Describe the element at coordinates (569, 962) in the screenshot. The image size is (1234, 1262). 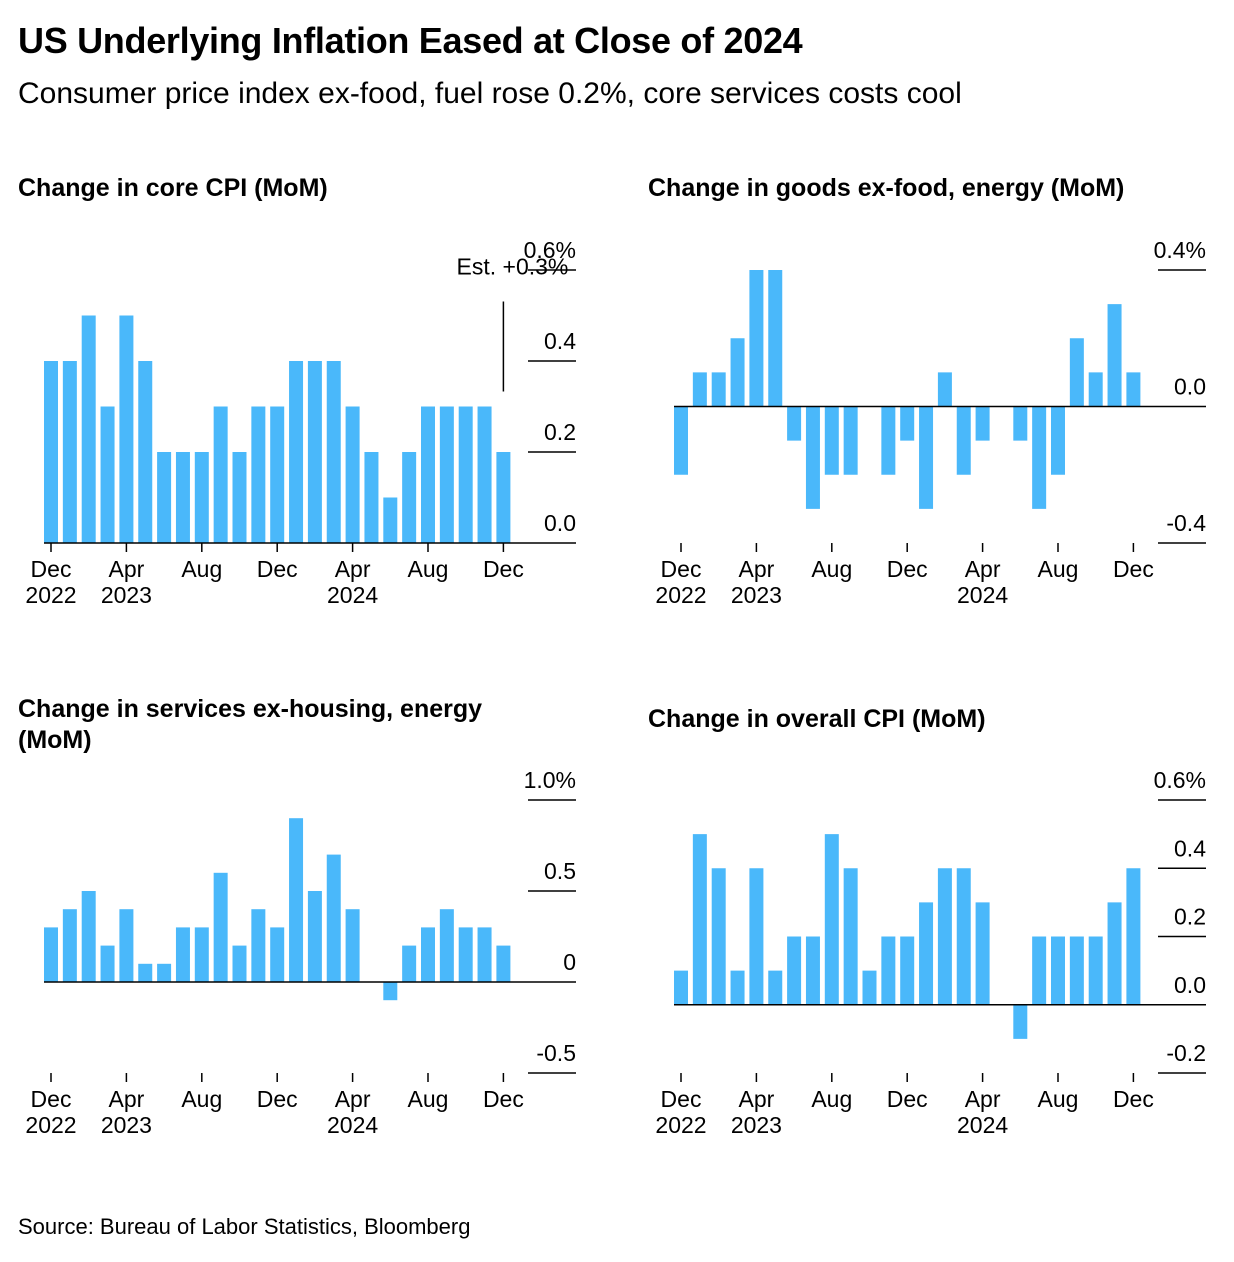
I see `y-tick-label: 0` at that location.